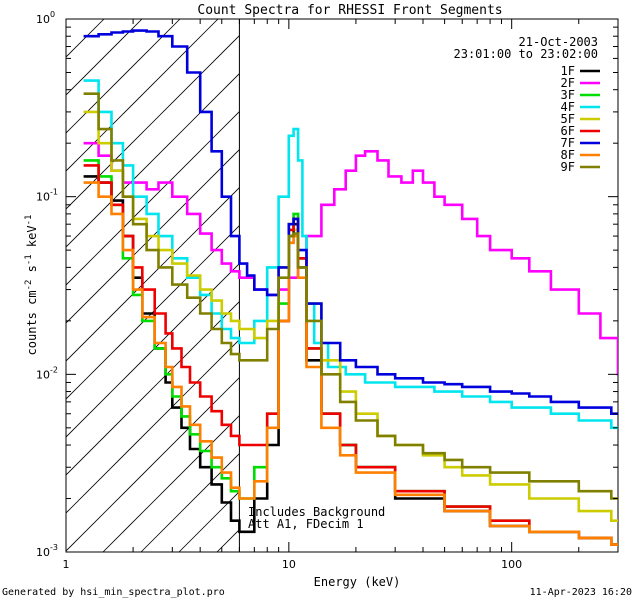  I want to click on annotation-background: Includes Background, so click(316, 512).